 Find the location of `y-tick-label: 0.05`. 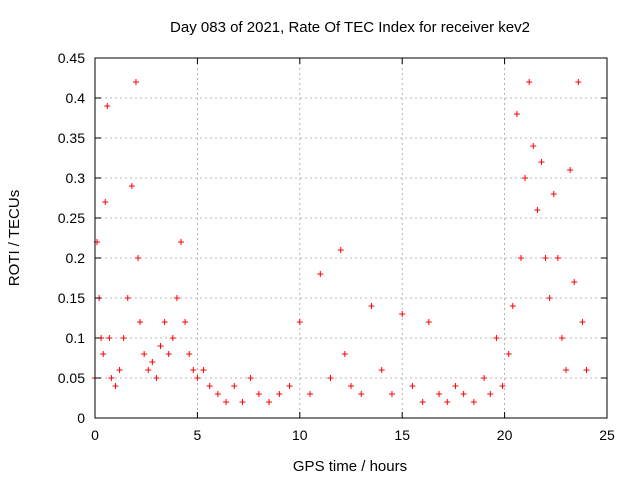

y-tick-label: 0.05 is located at coordinates (71, 378).